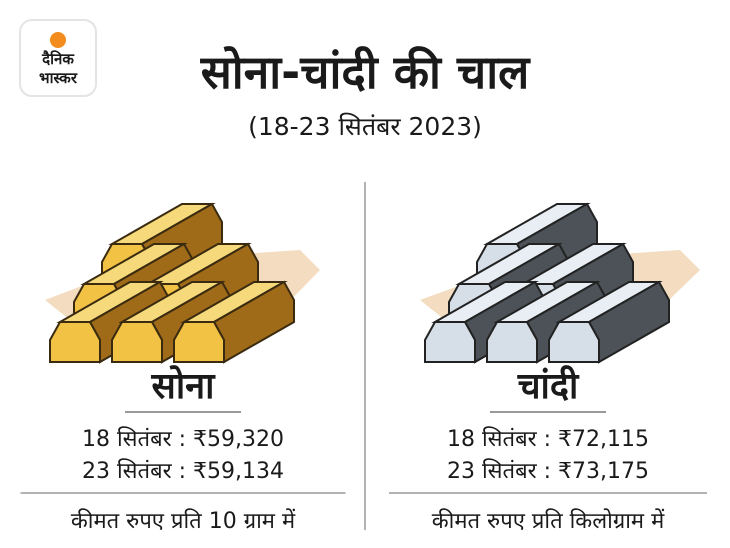  What do you see at coordinates (548, 521) in the screenshot?
I see `unit-note: कीमत रुपए प्रति किलोग्राम में` at bounding box center [548, 521].